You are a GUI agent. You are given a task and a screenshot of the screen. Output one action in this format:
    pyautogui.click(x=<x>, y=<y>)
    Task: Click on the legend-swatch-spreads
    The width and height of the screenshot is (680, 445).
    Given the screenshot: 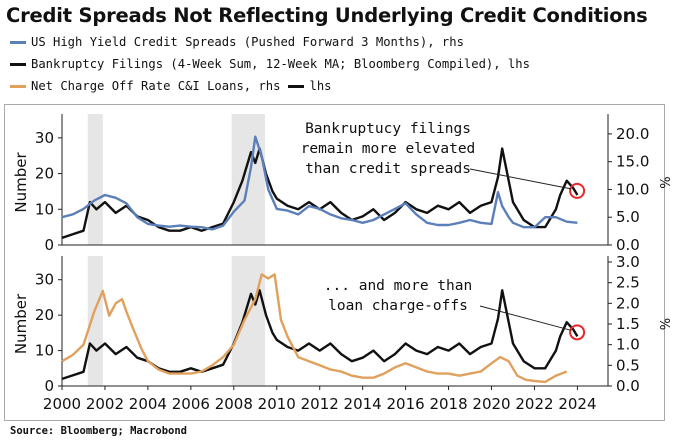 What is the action you would take?
    pyautogui.click(x=18, y=42)
    